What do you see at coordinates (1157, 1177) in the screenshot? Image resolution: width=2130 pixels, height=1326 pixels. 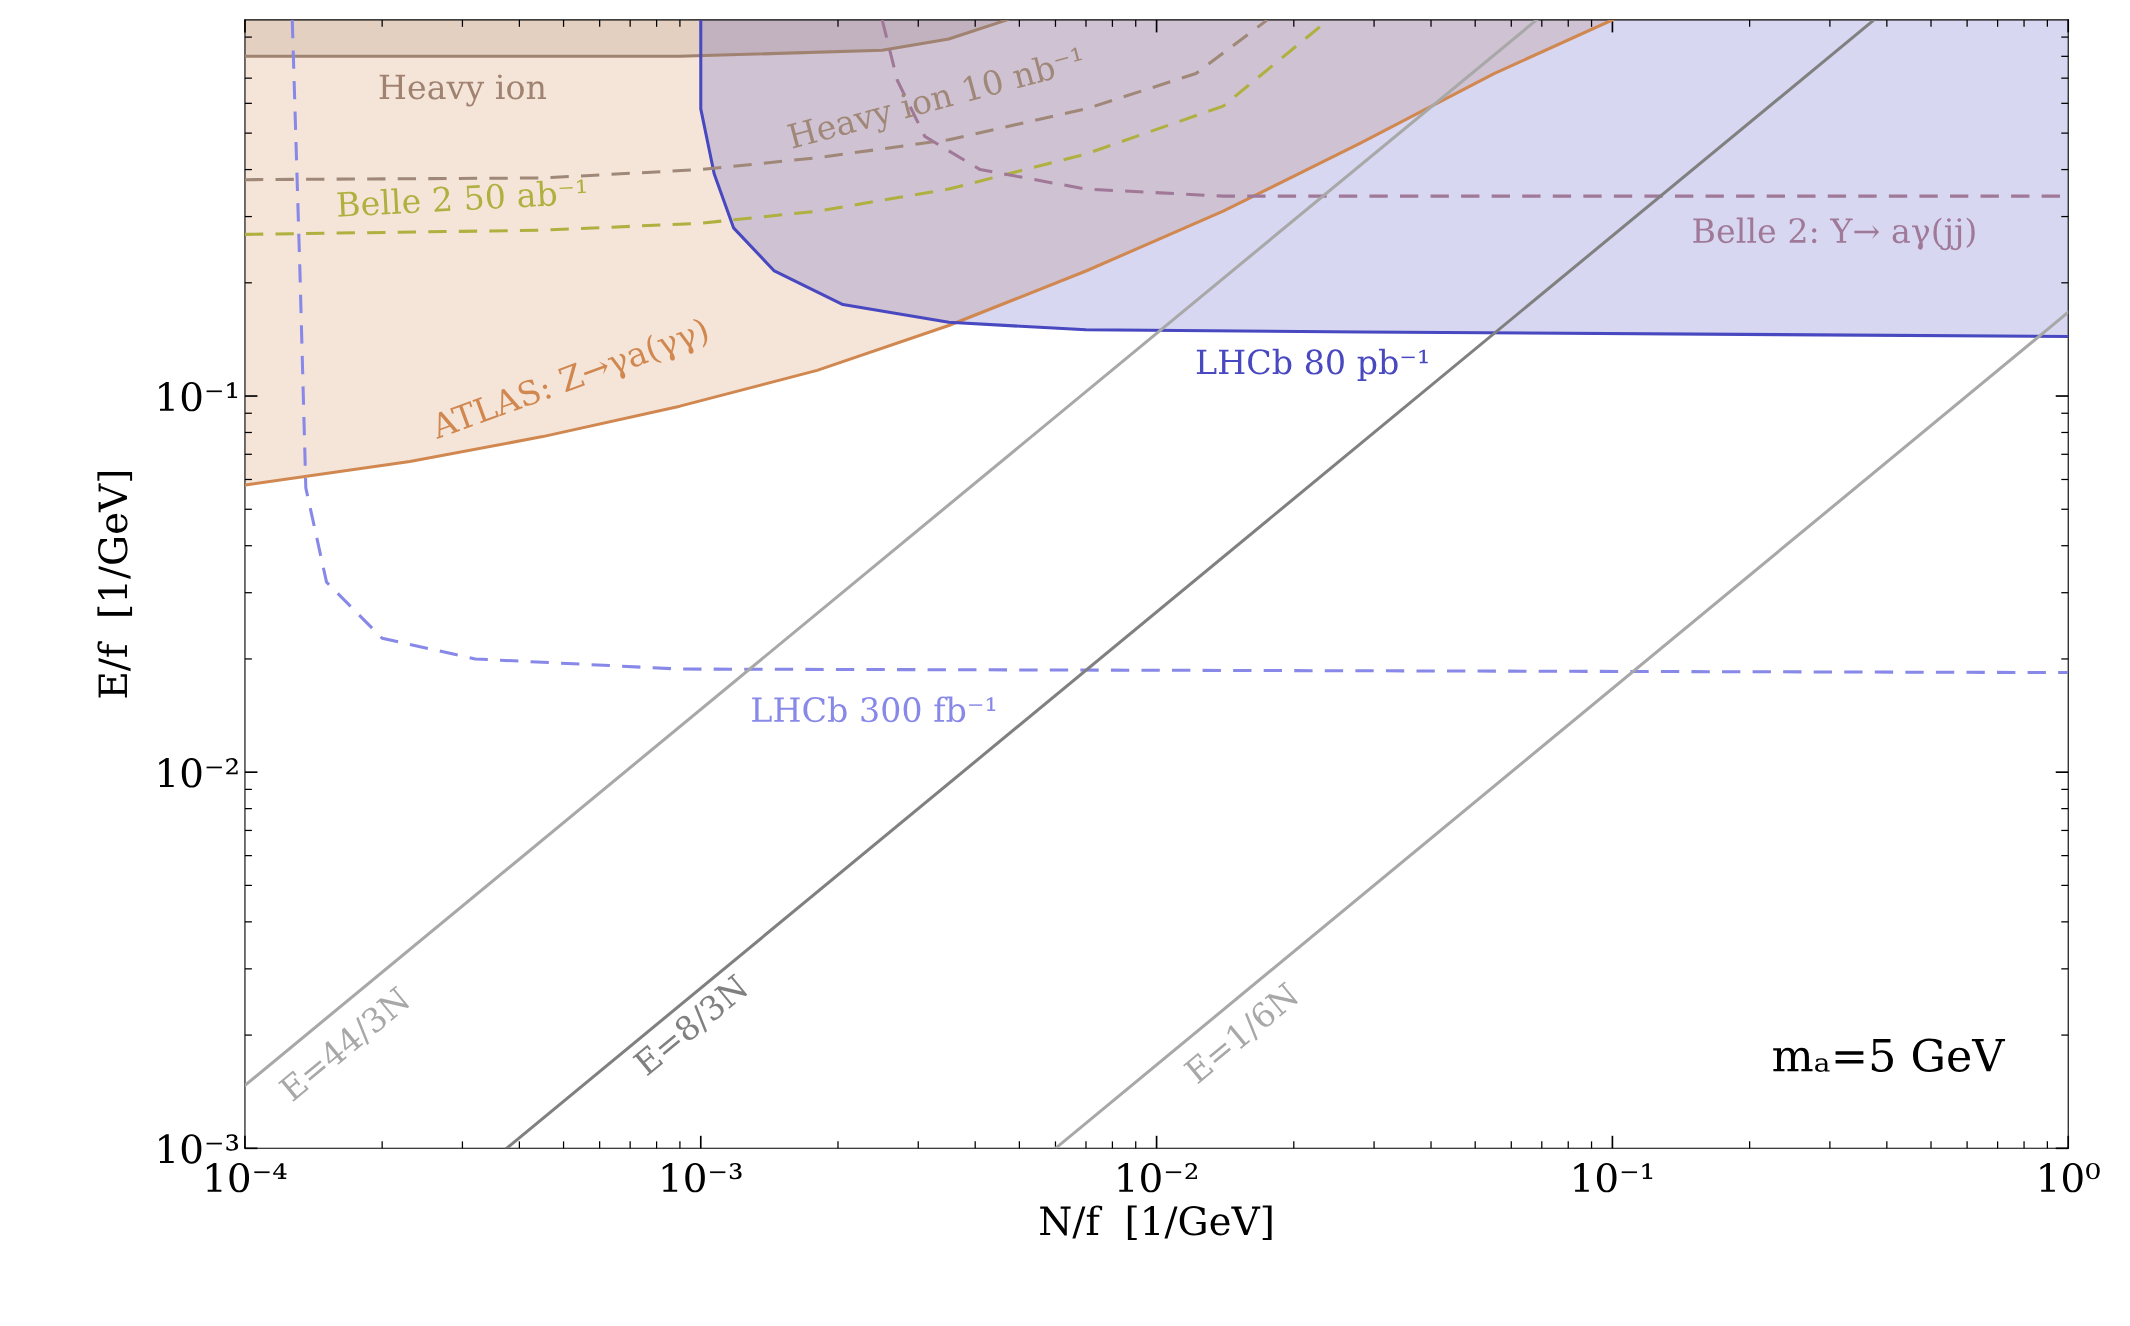 I see `x-tick-label: 10⁻²` at bounding box center [1157, 1177].